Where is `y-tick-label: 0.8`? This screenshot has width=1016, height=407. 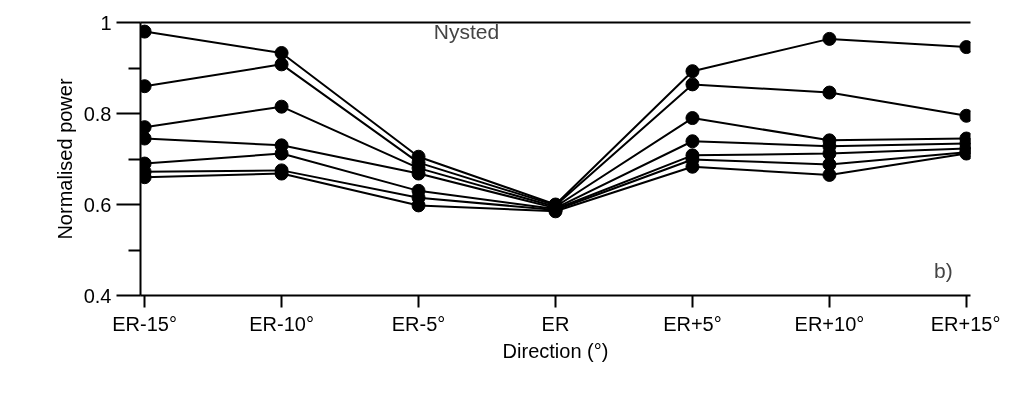 y-tick-label: 0.8 is located at coordinates (97, 113).